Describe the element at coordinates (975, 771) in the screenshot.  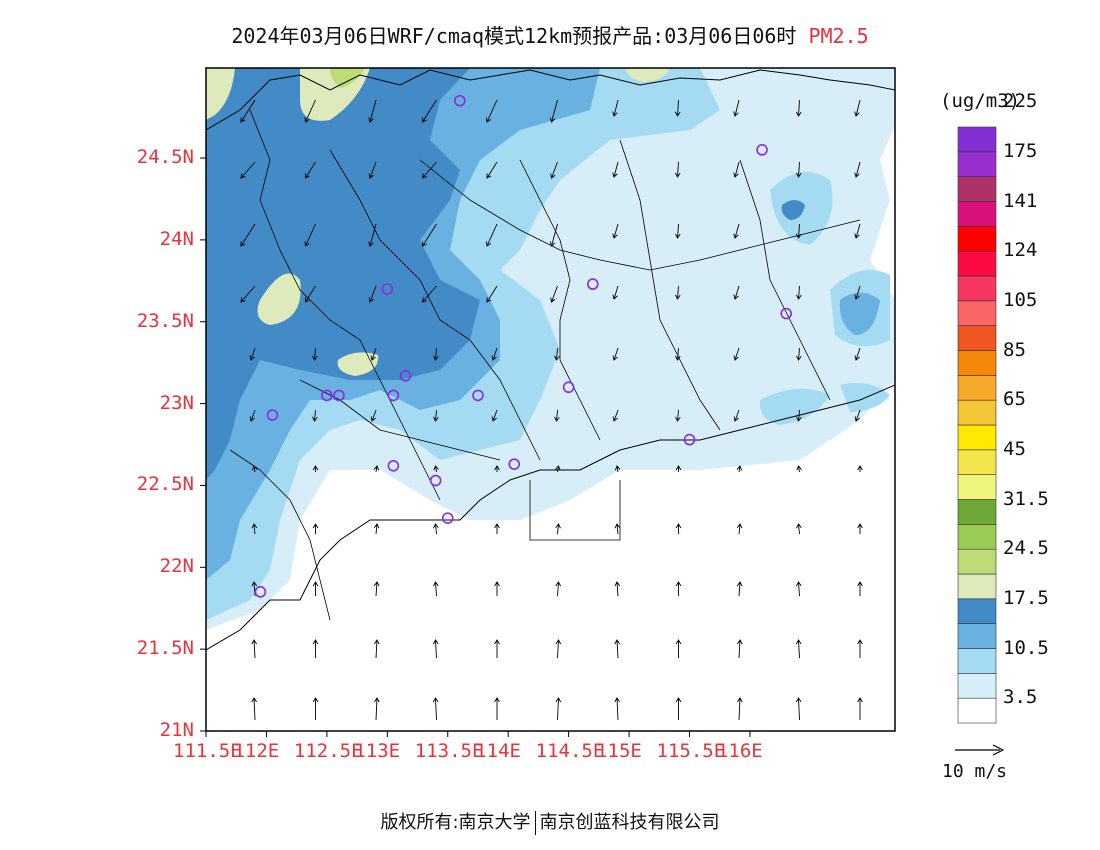
I see `wind-scale-label: 10 m/s` at that location.